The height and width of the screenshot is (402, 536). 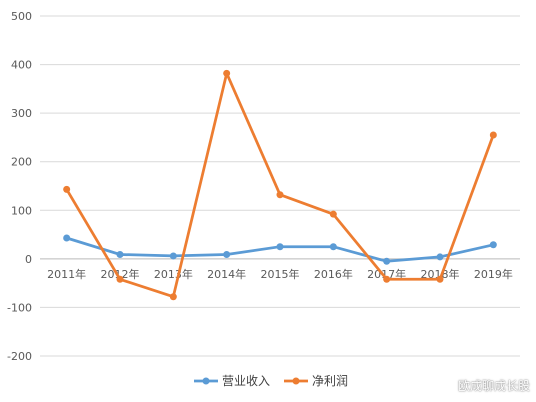 What do you see at coordinates (120, 274) in the screenshot?
I see `x-tick-label: 2012年` at bounding box center [120, 274].